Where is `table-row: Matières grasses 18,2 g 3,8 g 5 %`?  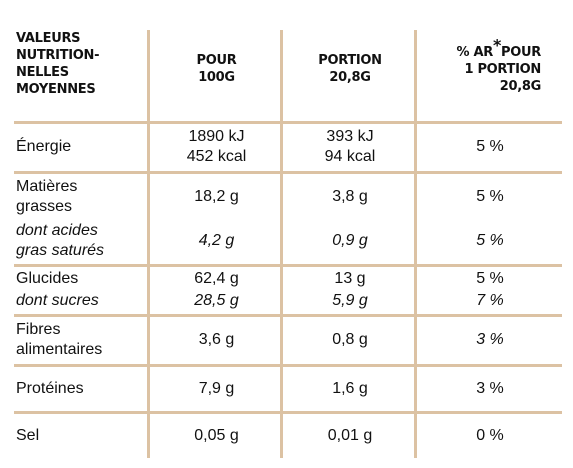 table-row: Matières grasses 18,2 g 3,8 g 5 % is located at coordinates (286, 196).